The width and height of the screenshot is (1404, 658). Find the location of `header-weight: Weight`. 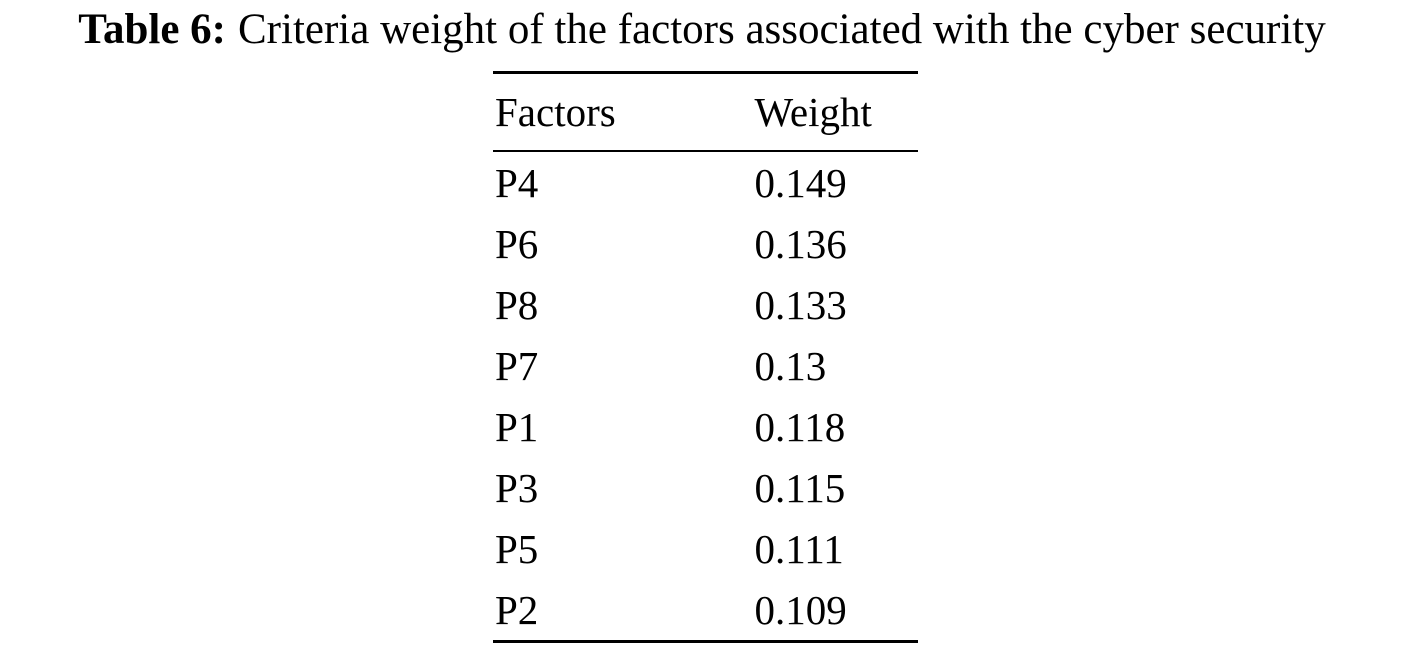

header-weight: Weight is located at coordinates (813, 112).